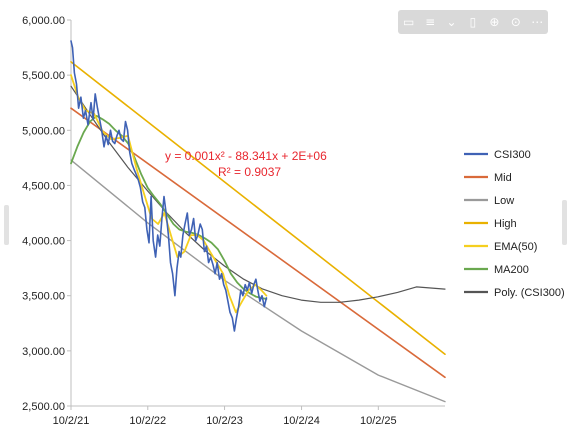 This screenshot has width=569, height=441. Describe the element at coordinates (537, 22) in the screenshot. I see `more-icon: ⋯` at that location.